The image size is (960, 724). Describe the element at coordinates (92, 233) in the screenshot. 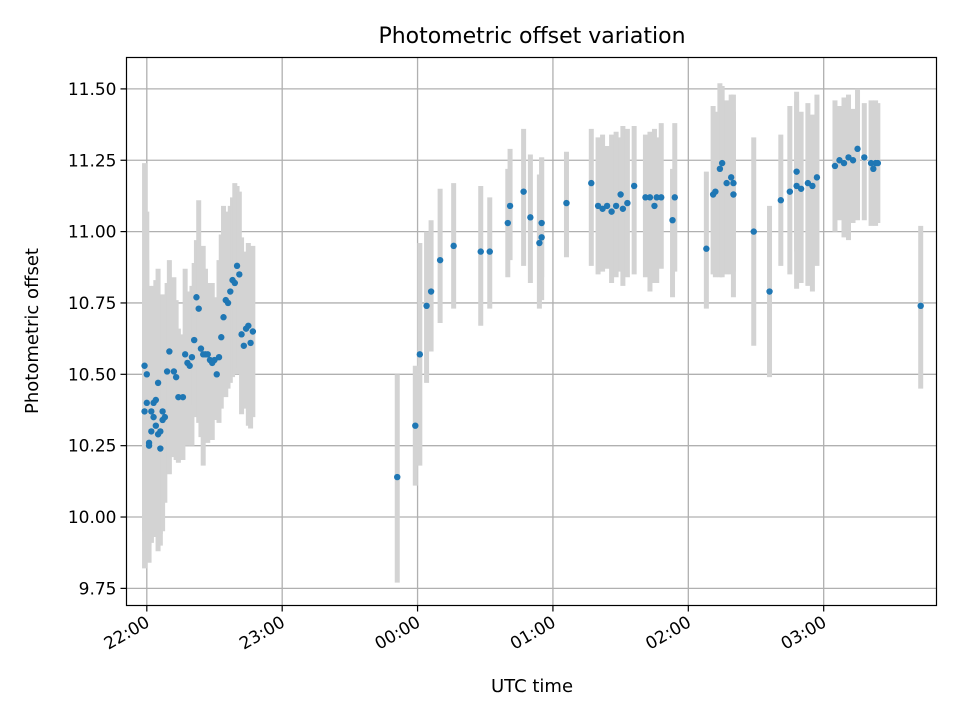

I see `y-tick-label: 11.00` at that location.